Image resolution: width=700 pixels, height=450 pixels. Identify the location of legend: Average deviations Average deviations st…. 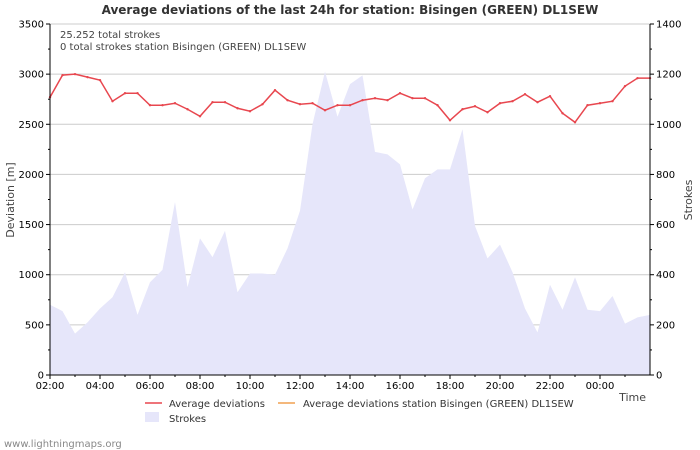
(359, 412).